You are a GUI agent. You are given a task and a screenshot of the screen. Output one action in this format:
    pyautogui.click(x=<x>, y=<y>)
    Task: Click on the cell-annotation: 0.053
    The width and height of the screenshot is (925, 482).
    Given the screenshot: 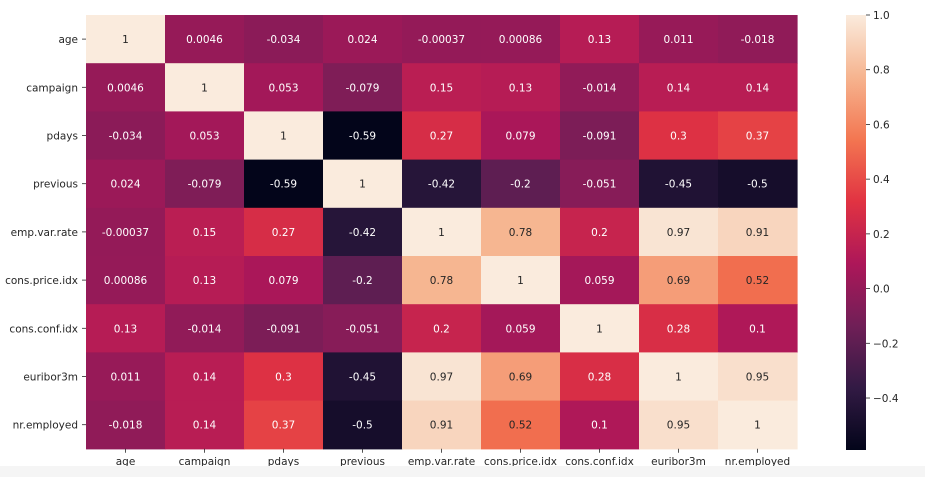 What is the action you would take?
    pyautogui.click(x=283, y=88)
    